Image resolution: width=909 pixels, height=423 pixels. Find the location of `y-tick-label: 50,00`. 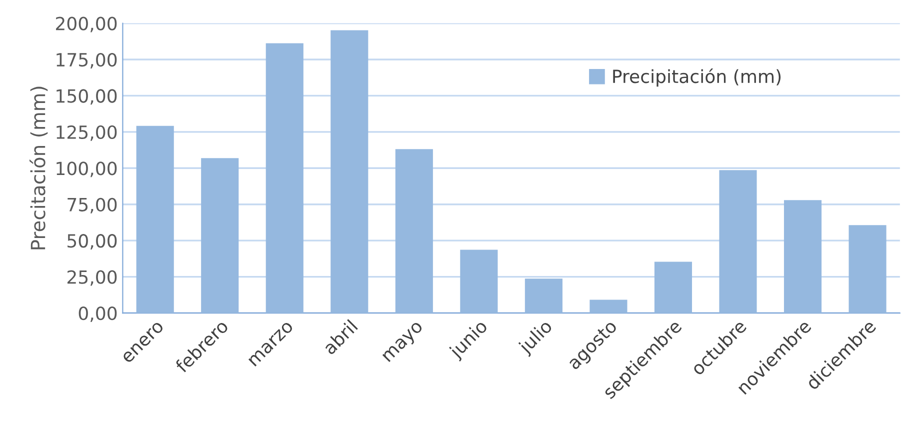

y-tick-label: 50,00 is located at coordinates (92, 242).